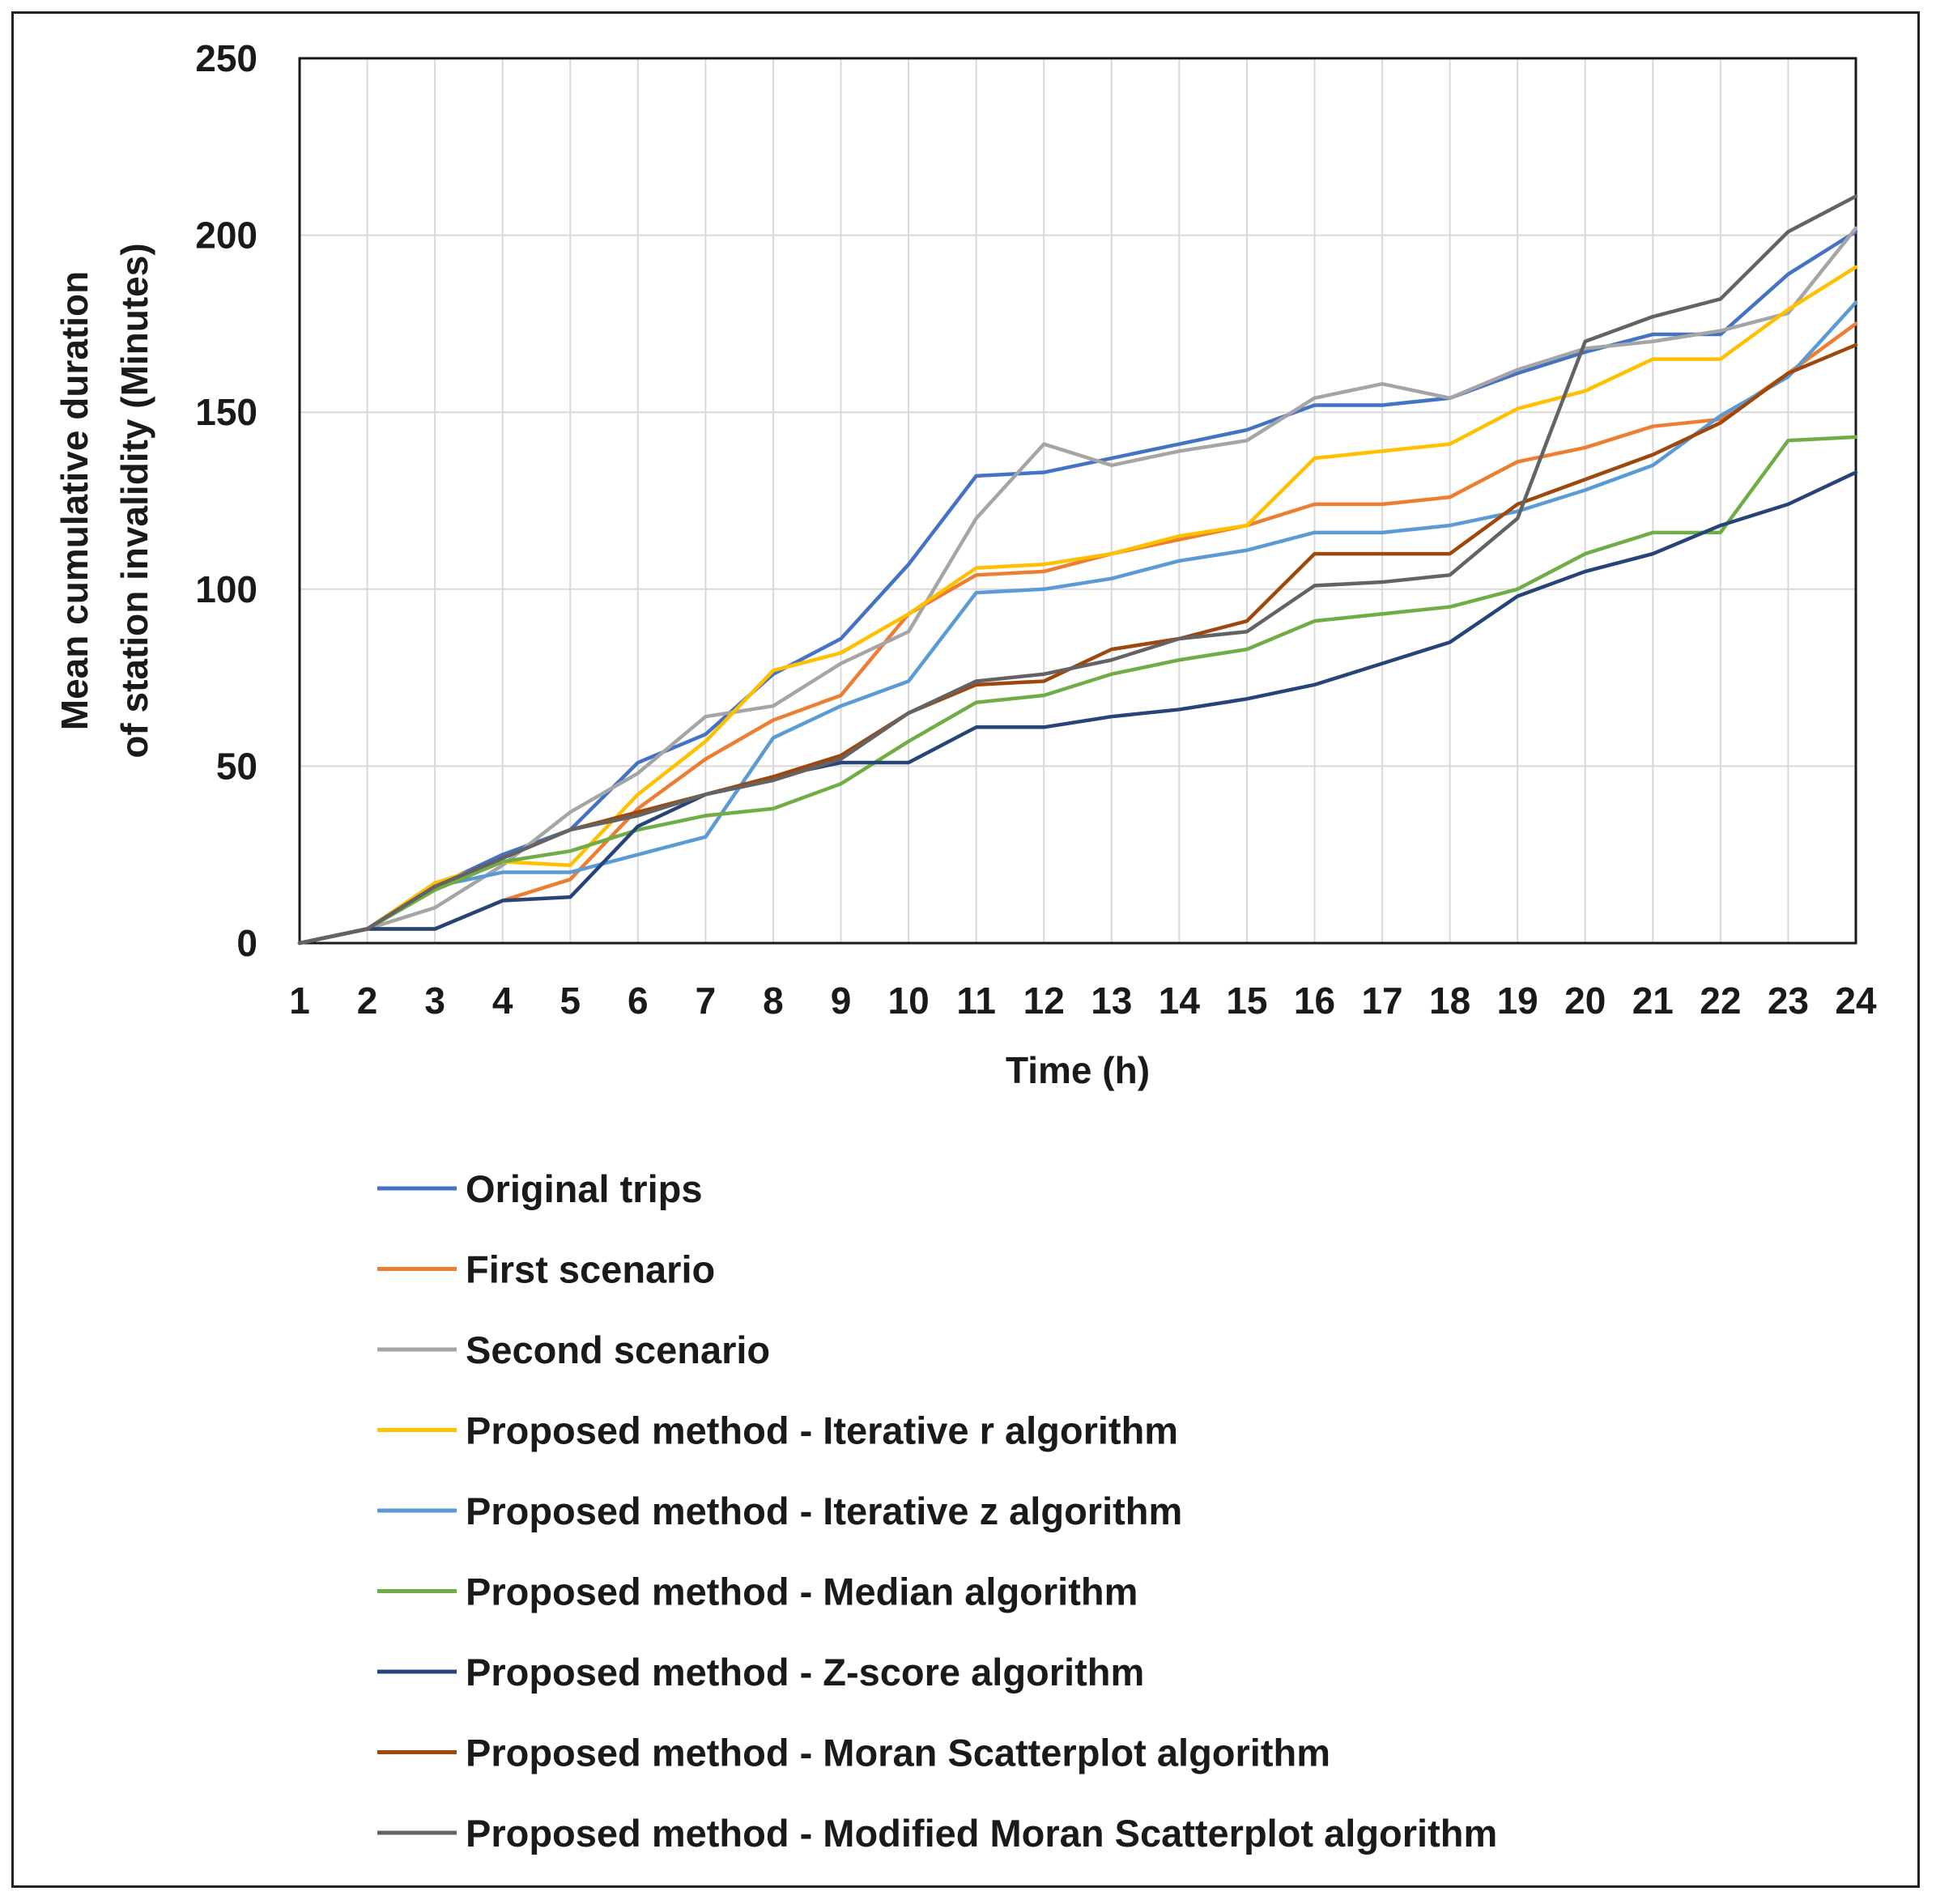  Describe the element at coordinates (822, 1431) in the screenshot. I see `legend-label-proposed-method-iterative-r-algorithm: Proposed method - Iterative r algorithm` at that location.